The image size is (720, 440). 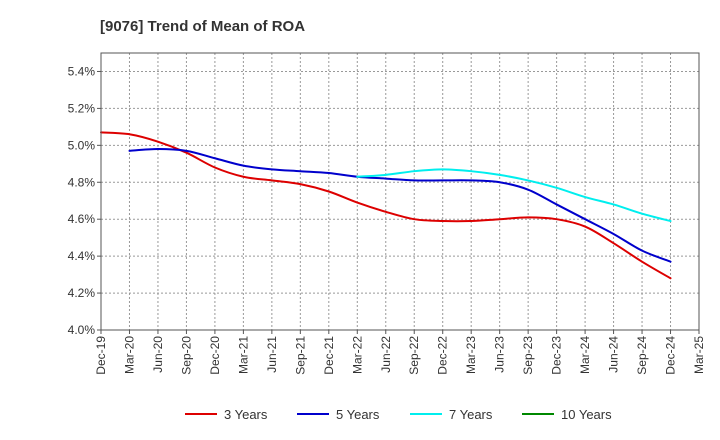 What do you see at coordinates (84, 200) in the screenshot?
I see `y-axis: 4.0% 4.2% 4.4% 4.6% 4.8% 5.0% 5.2% 5.4%` at bounding box center [84, 200].